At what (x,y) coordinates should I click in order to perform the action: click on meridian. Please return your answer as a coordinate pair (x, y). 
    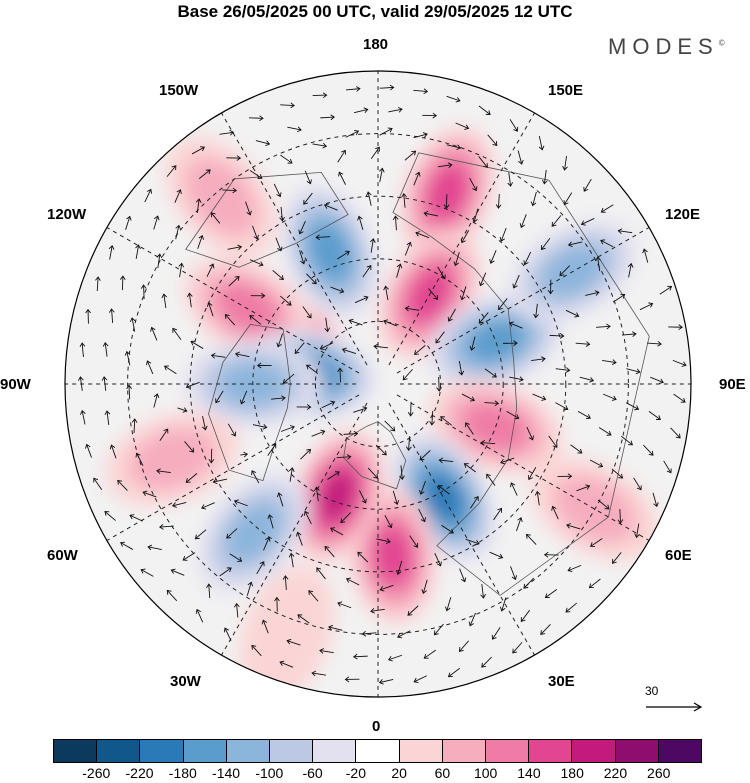
    Looking at the image, I should click on (523, 467).